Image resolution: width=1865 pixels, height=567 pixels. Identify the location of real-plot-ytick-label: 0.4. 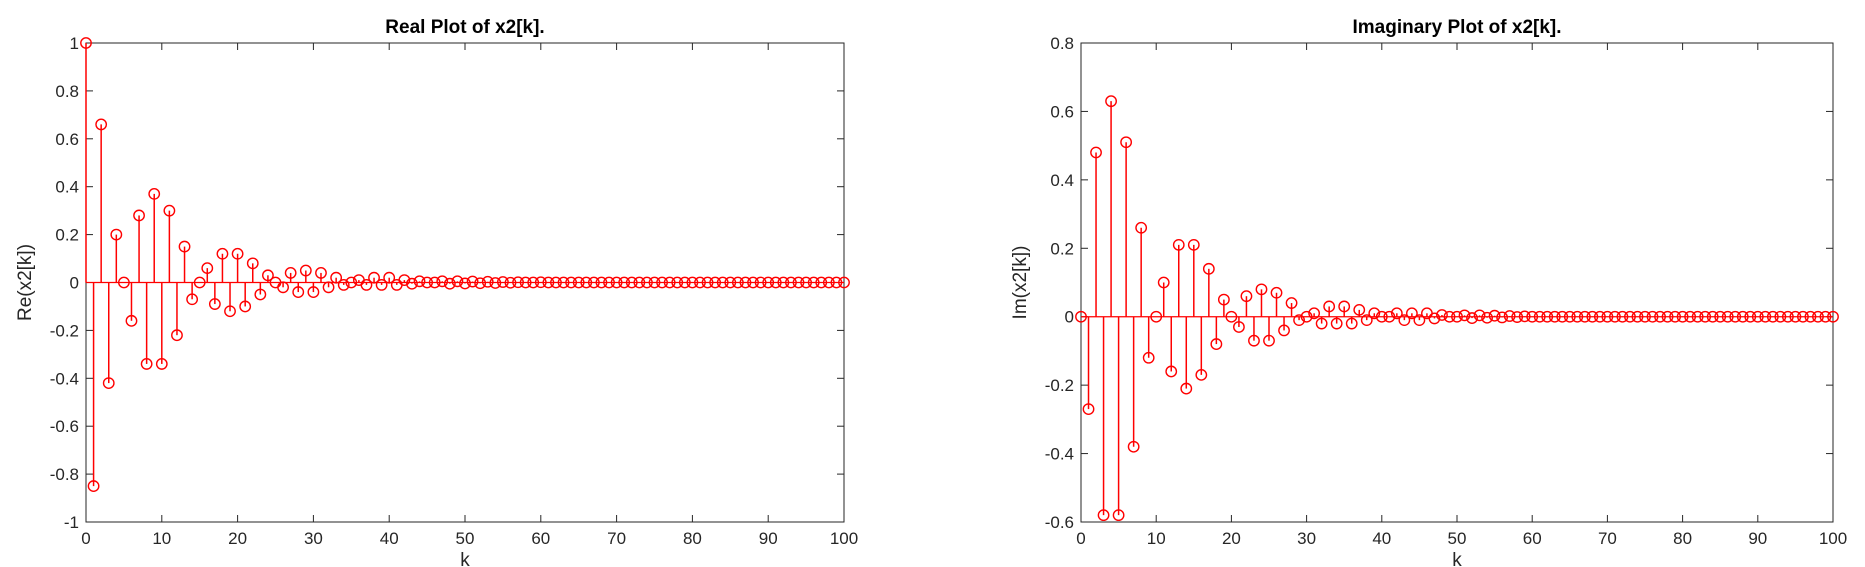
(67, 187).